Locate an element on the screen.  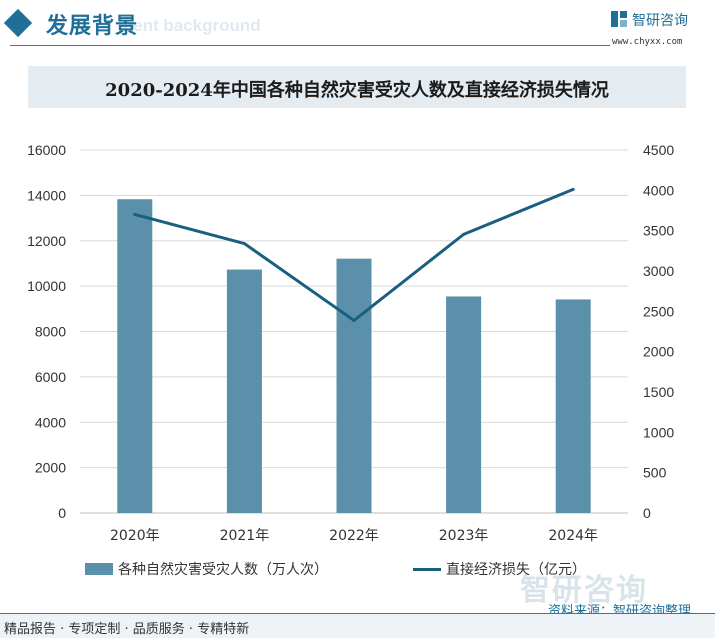
header-divider is located at coordinates (310, 45).